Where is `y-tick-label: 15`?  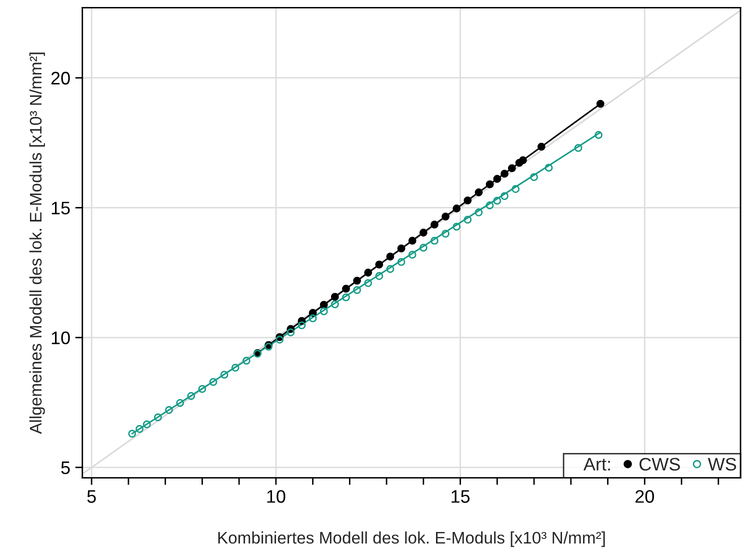
y-tick-label: 15 is located at coordinates (61, 208).